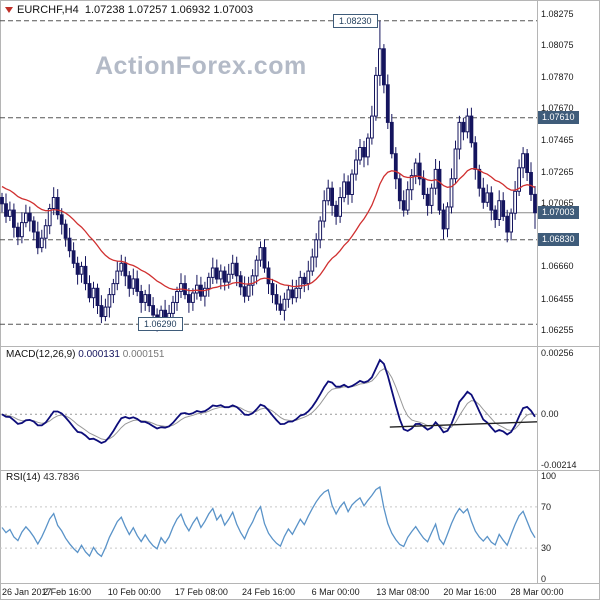  Describe the element at coordinates (160, 324) in the screenshot. I see `price-annotation-low: 1.06290` at that location.